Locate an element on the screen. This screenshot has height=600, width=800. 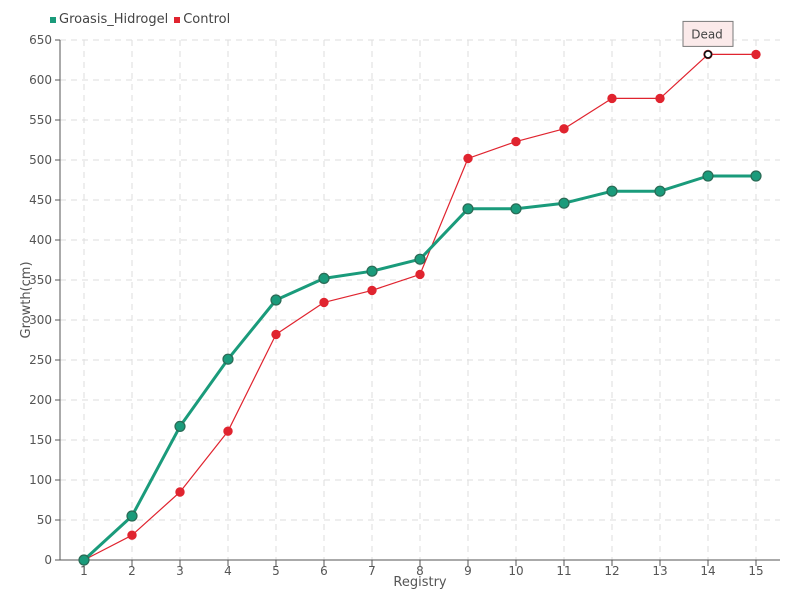
x-tick-label: 8 is located at coordinates (420, 571).